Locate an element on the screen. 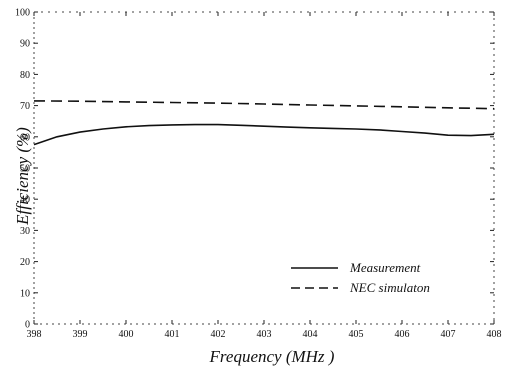  x-axis-title: Frequency (MHz ) is located at coordinates (272, 356).